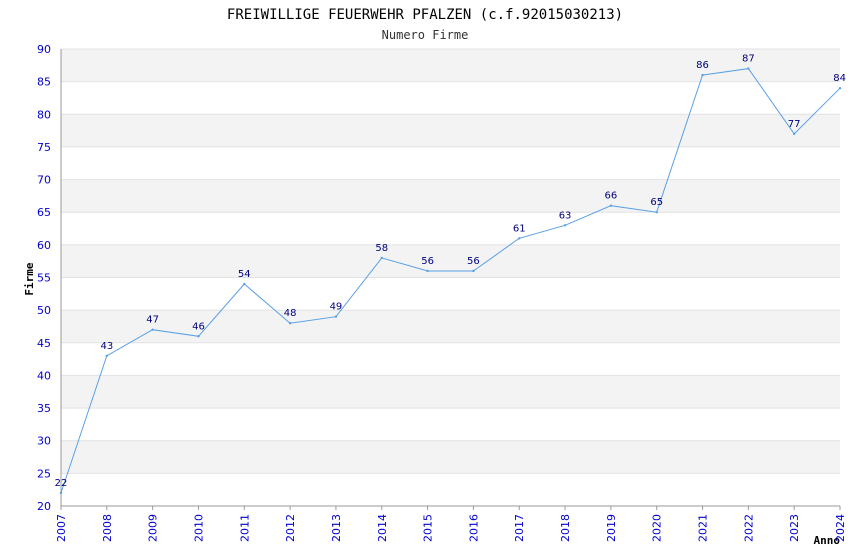 The image size is (850, 550). I want to click on x-tick-label: 2021, so click(703, 528).